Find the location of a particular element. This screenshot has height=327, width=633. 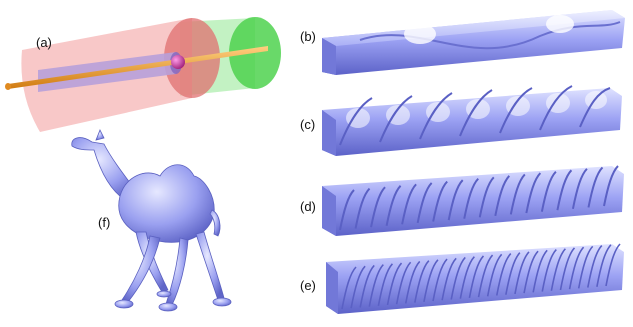

joint-ball is located at coordinates (178, 62).